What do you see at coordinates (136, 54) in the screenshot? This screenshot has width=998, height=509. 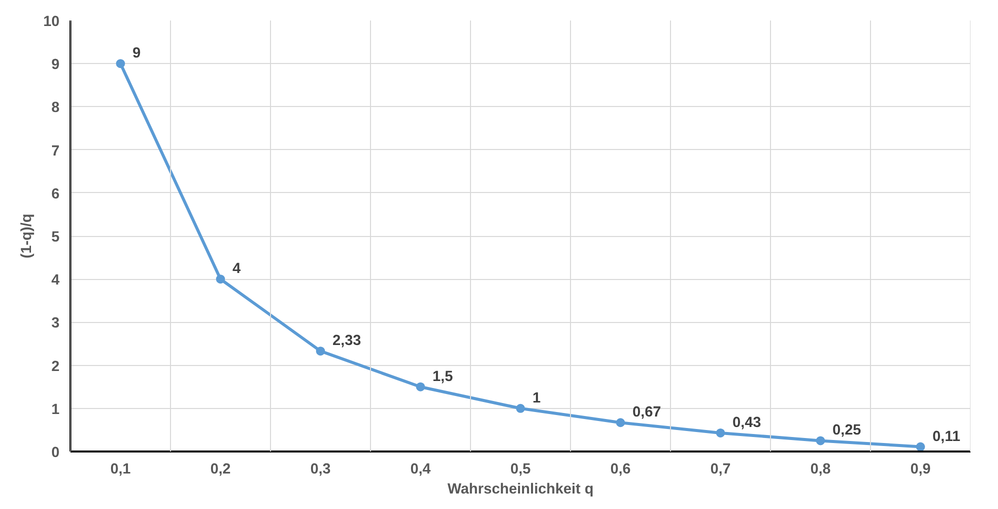 I see `data-label: 9` at bounding box center [136, 54].